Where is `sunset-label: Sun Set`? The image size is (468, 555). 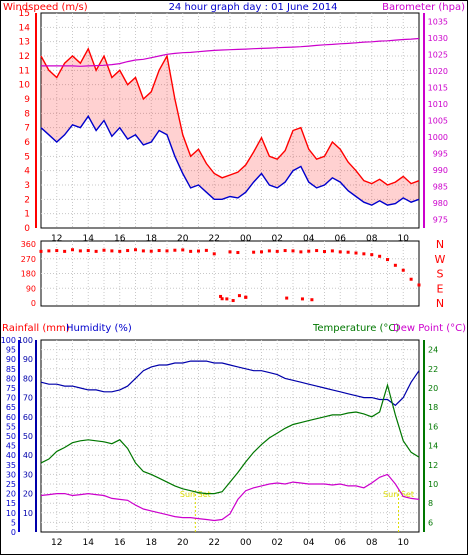 sunset-label: Sun Set is located at coordinates (398, 494).